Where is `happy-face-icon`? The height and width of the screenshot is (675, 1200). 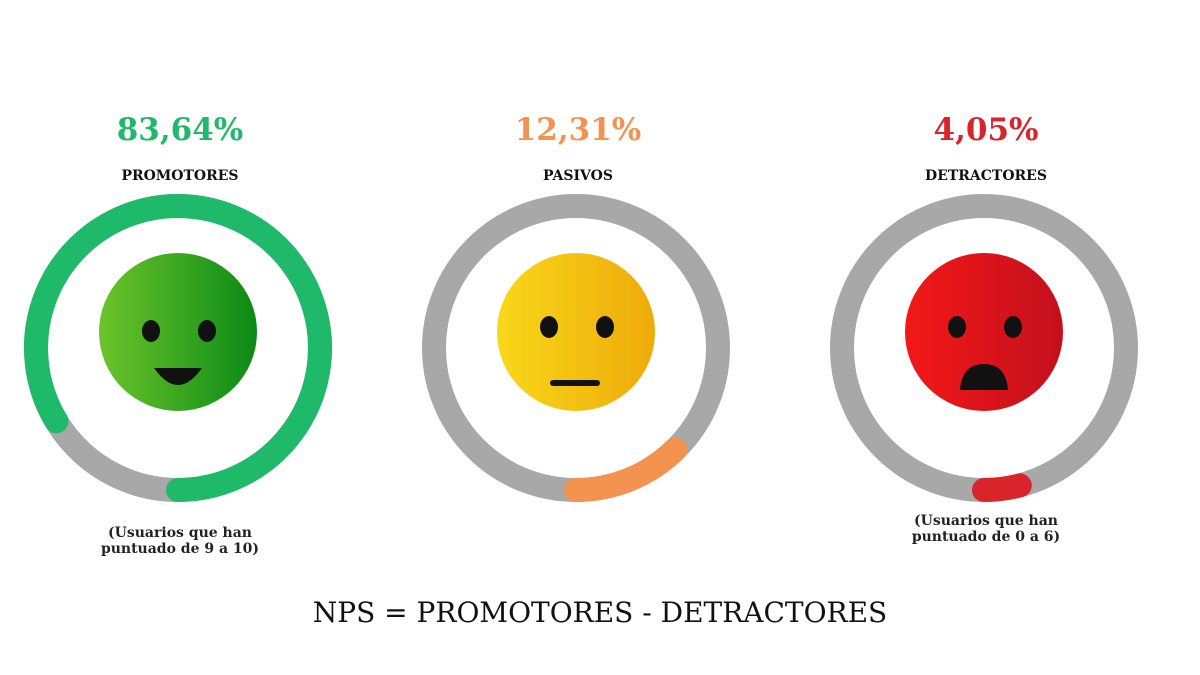 happy-face-icon is located at coordinates (178, 332).